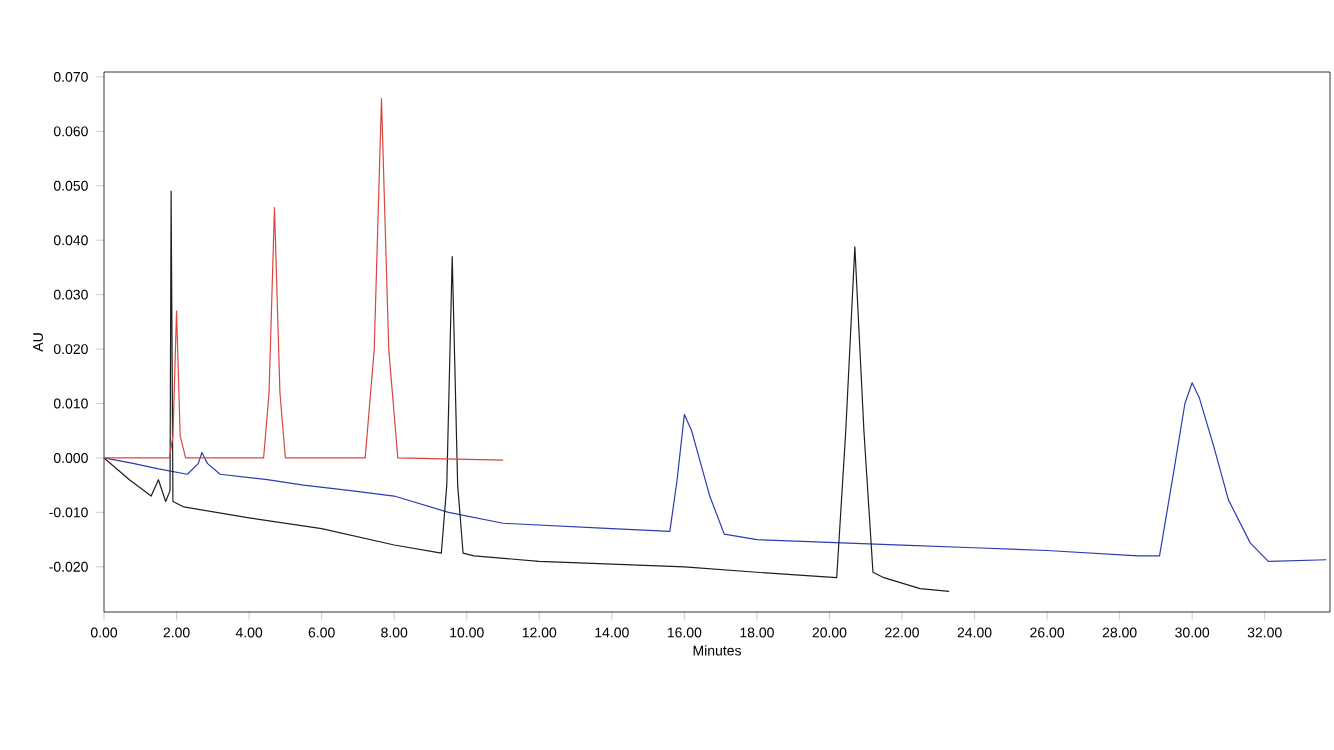  What do you see at coordinates (1047, 632) in the screenshot?
I see `x-tick-label: 26.00` at bounding box center [1047, 632].